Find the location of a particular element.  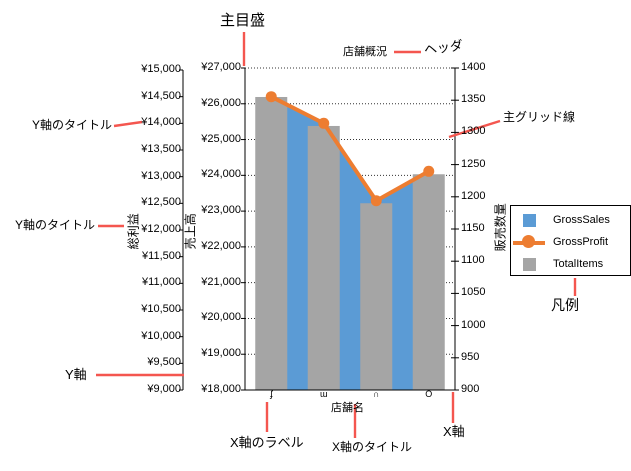

y-items-tick-label: 1250 is located at coordinates (473, 163).